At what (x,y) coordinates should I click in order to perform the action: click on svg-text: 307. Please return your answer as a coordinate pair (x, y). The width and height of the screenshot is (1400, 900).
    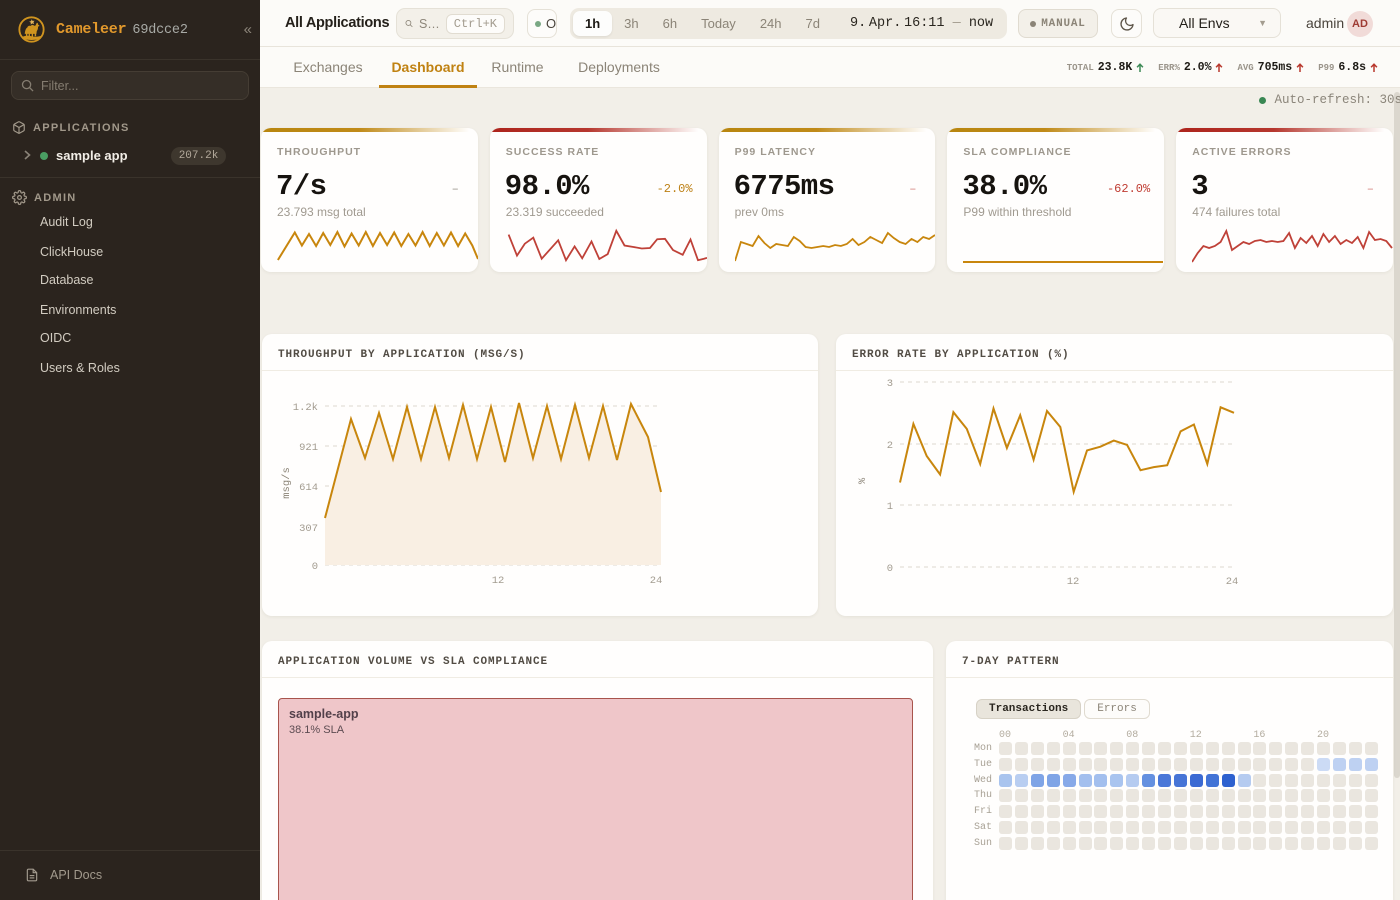
    Looking at the image, I should click on (308, 529).